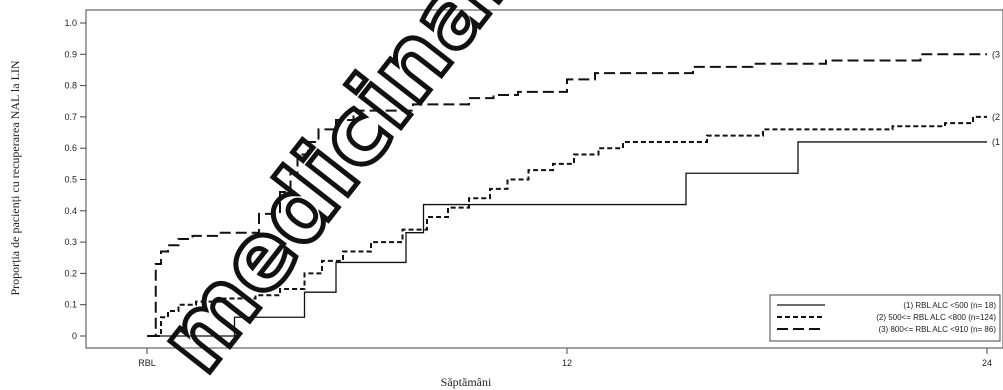  What do you see at coordinates (937, 329) in the screenshot?
I see `legend-label-3: (3) 800<= RBL ALC <910 (n= 86)` at bounding box center [937, 329].